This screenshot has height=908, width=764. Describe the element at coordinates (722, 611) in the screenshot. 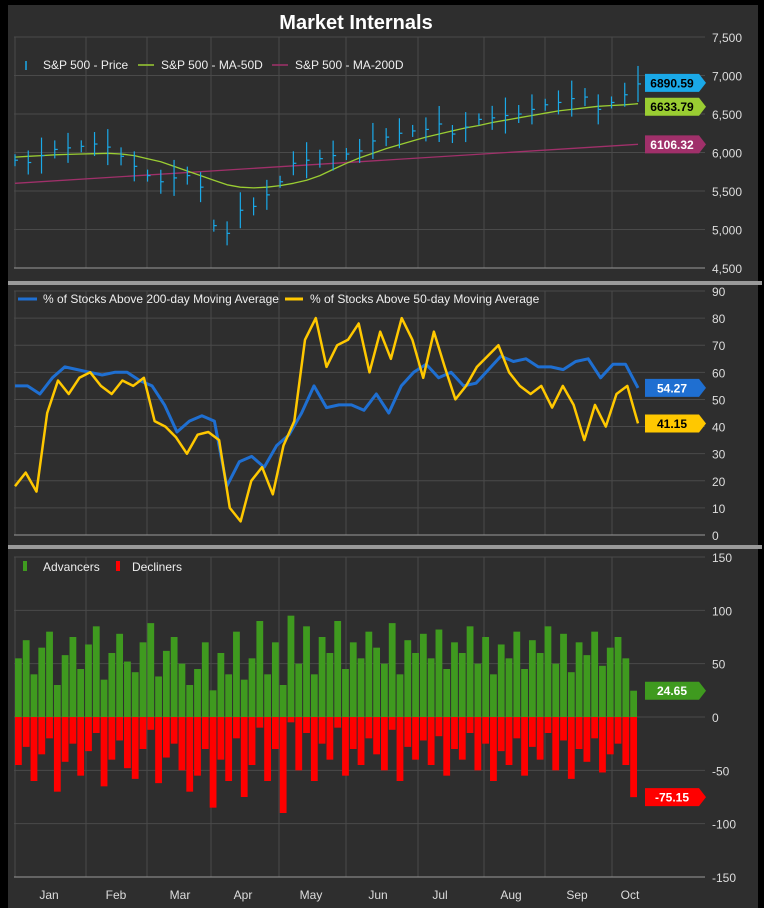

I see `y-tick-label: 100` at that location.